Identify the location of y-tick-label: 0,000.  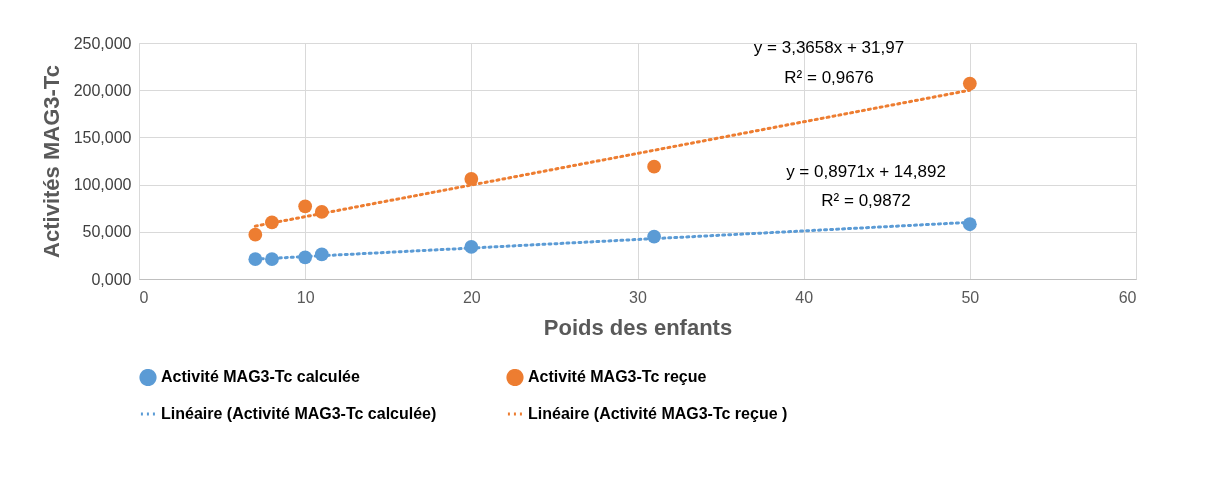
(111, 279).